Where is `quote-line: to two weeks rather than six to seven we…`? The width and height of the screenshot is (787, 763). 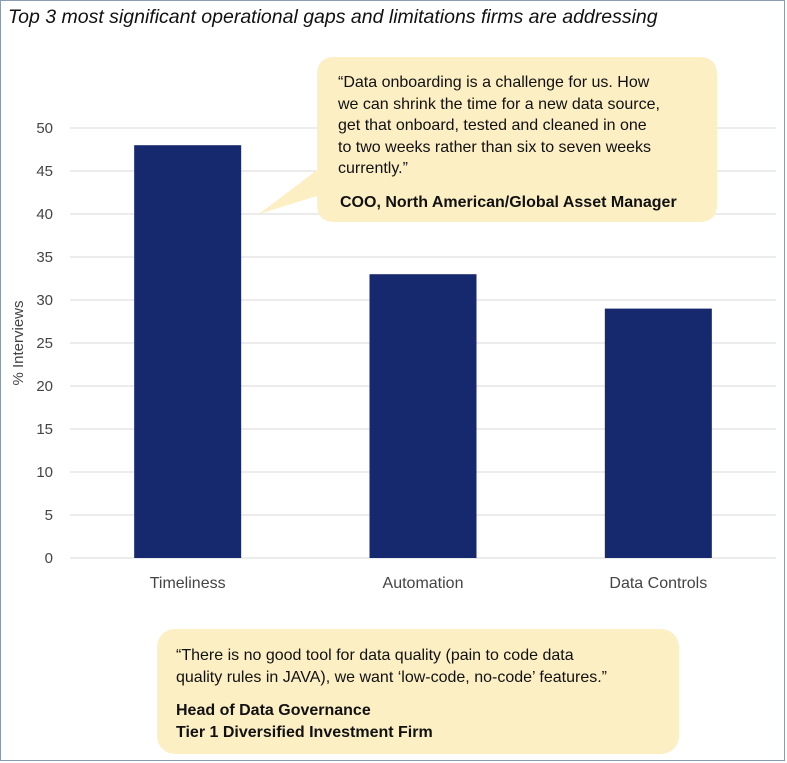
quote-line: to two weeks rather than six to seven we… is located at coordinates (495, 147).